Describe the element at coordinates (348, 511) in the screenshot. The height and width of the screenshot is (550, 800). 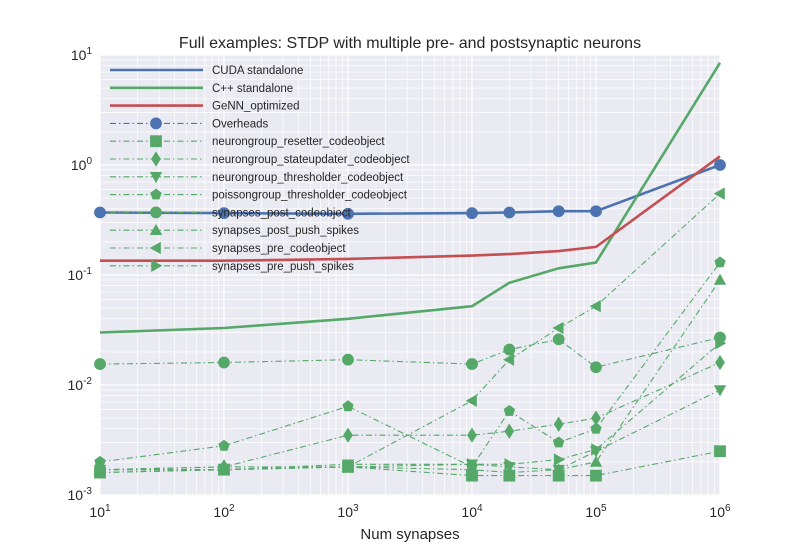
I see `x-tick-label: 10³` at that location.